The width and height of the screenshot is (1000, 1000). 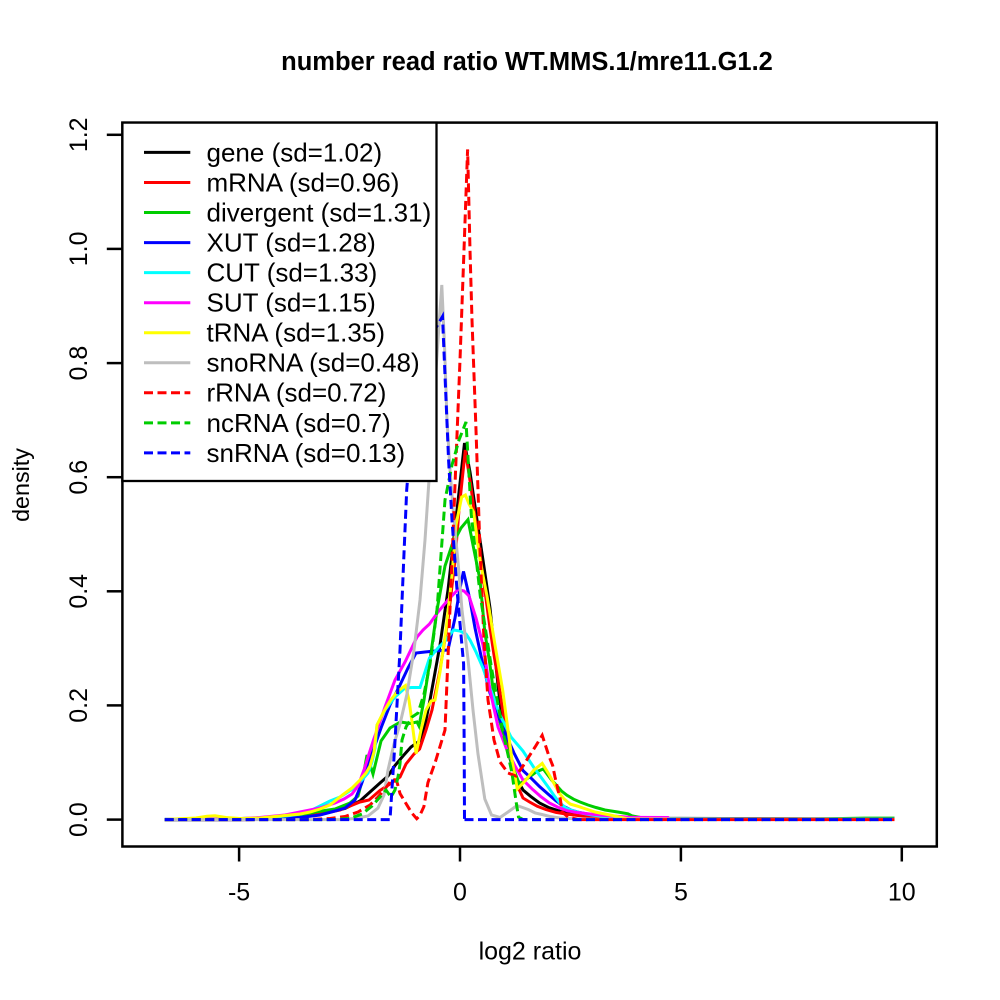 I want to click on svg-text: 1.0, so click(x=79, y=249).